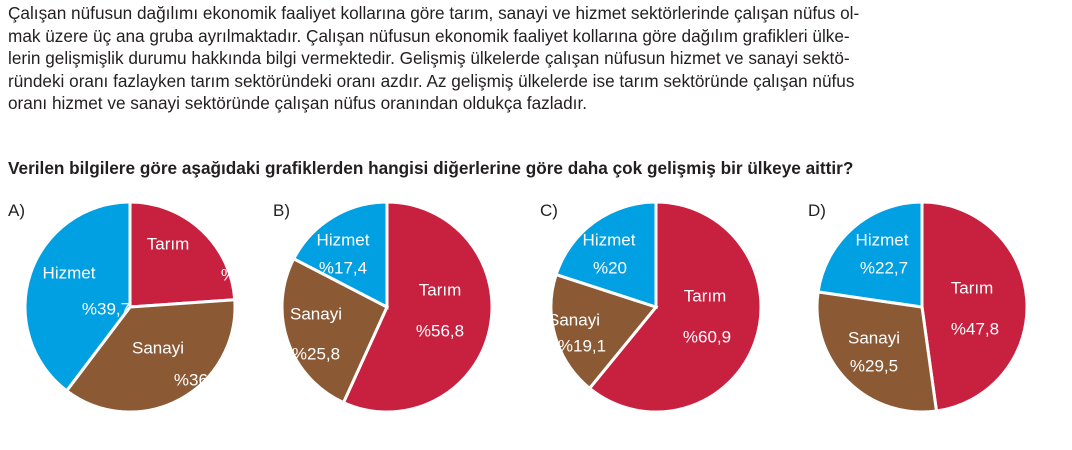 The width and height of the screenshot is (1072, 450). I want to click on slice-percent-label: %23,9, so click(245, 274).